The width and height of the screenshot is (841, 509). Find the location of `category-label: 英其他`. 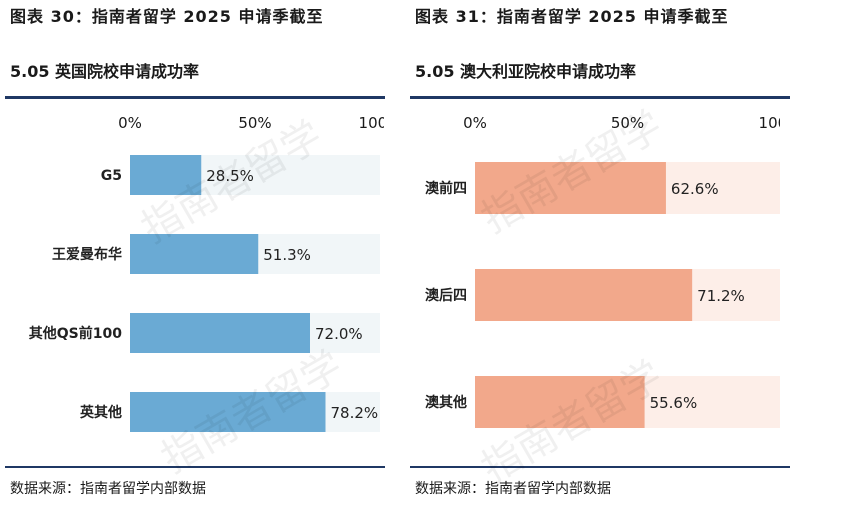

category-label: 英其他 is located at coordinates (100, 412).